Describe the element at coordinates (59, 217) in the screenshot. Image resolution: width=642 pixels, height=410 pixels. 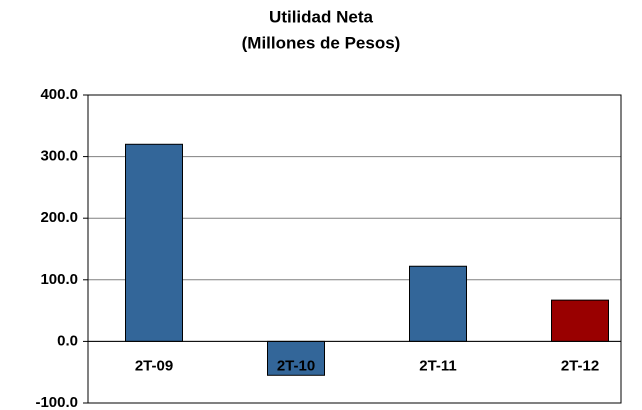
I see `y-tick-label: 200.0` at that location.